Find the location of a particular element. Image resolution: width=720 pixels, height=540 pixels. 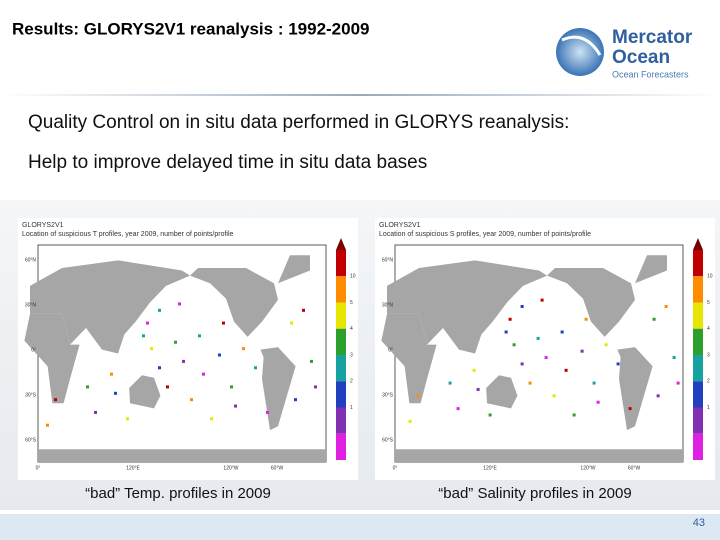

colorbar-tip is located at coordinates (341, 244).